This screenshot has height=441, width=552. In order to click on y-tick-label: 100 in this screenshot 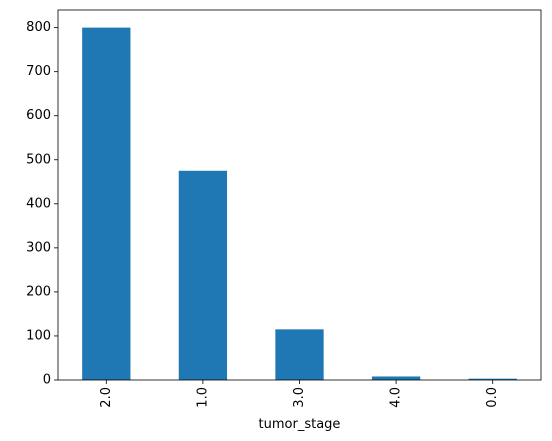, I will do `click(38, 335)`.